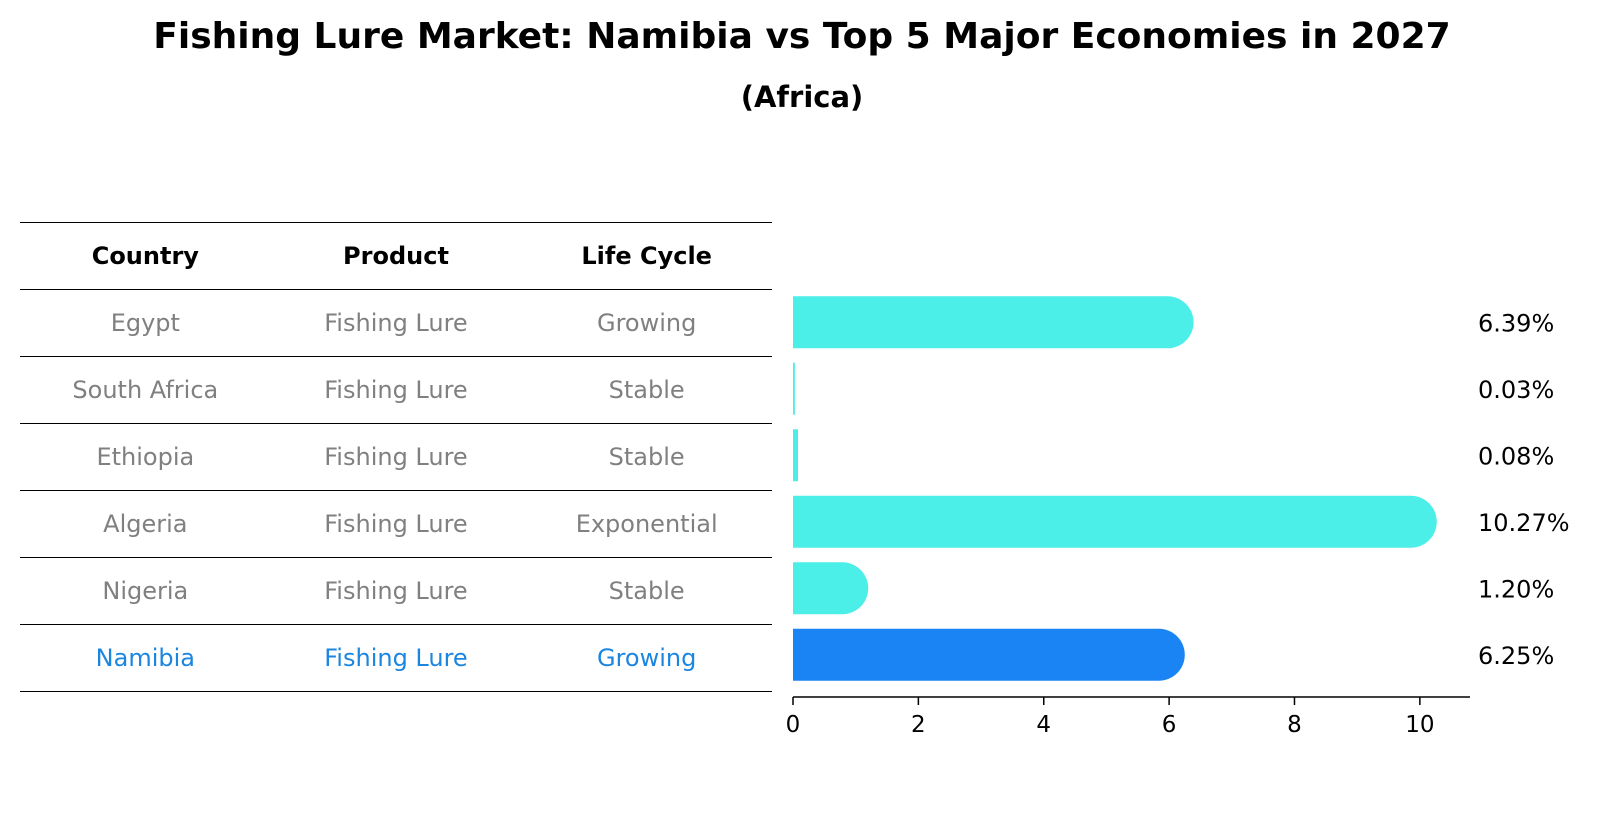  What do you see at coordinates (1516, 456) in the screenshot?
I see `value-label: 0.08%` at bounding box center [1516, 456].